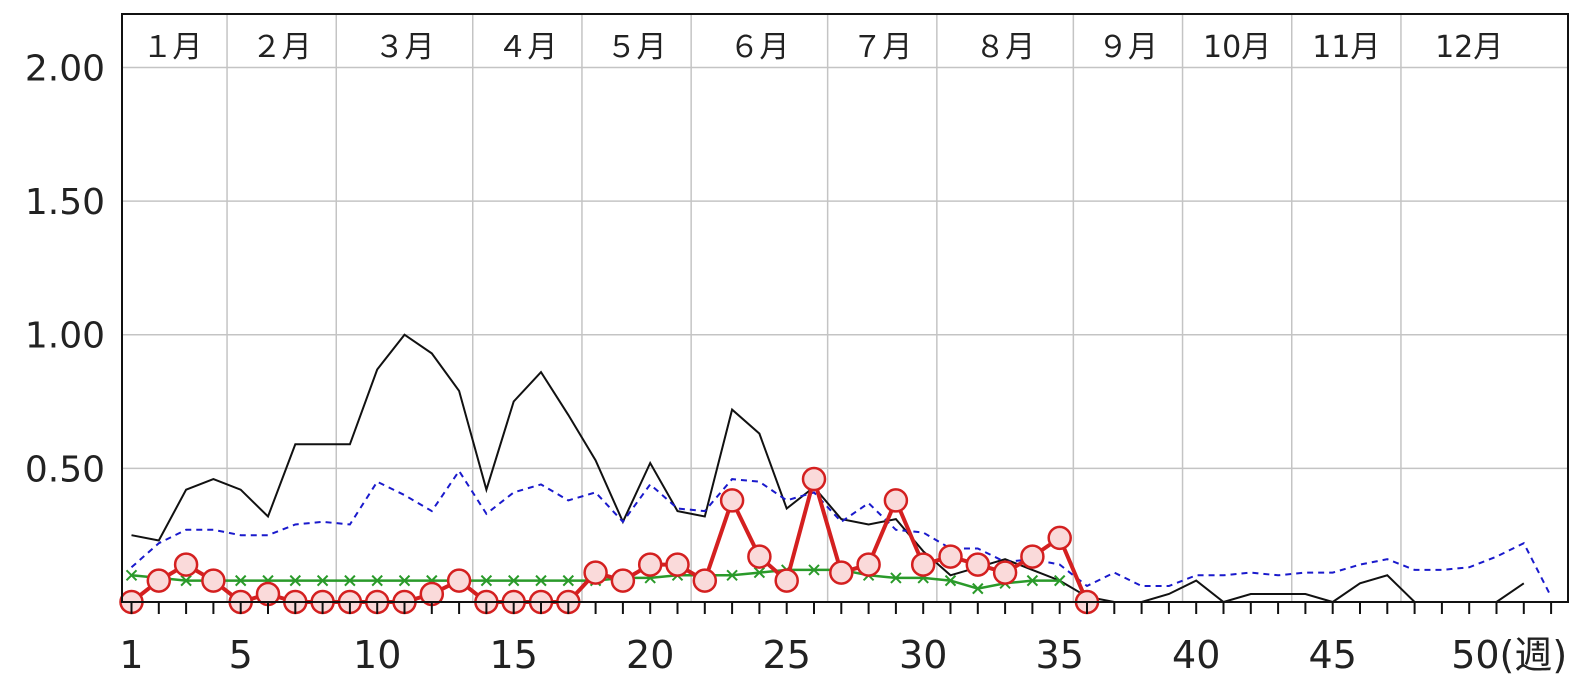  I want to click on x-tick-label: 20, so click(650, 655).